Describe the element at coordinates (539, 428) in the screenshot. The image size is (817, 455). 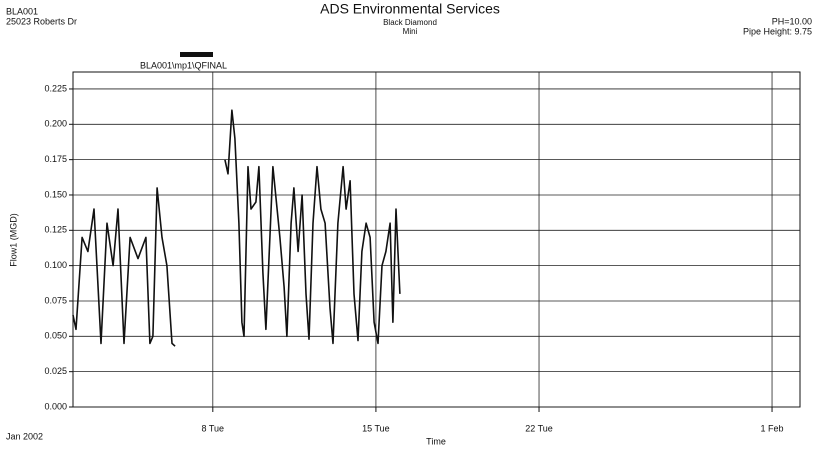
I see `x-tick-label: 22 Tue` at that location.